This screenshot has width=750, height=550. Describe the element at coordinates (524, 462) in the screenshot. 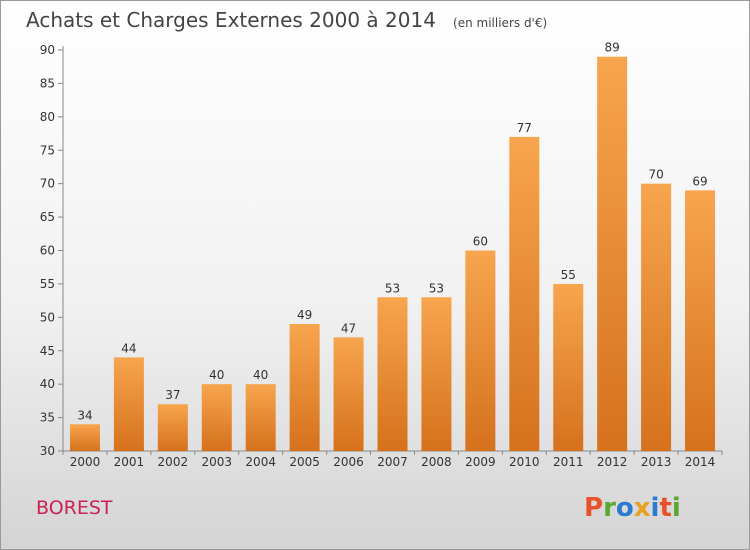

I see `x-tick-label: 2010` at that location.